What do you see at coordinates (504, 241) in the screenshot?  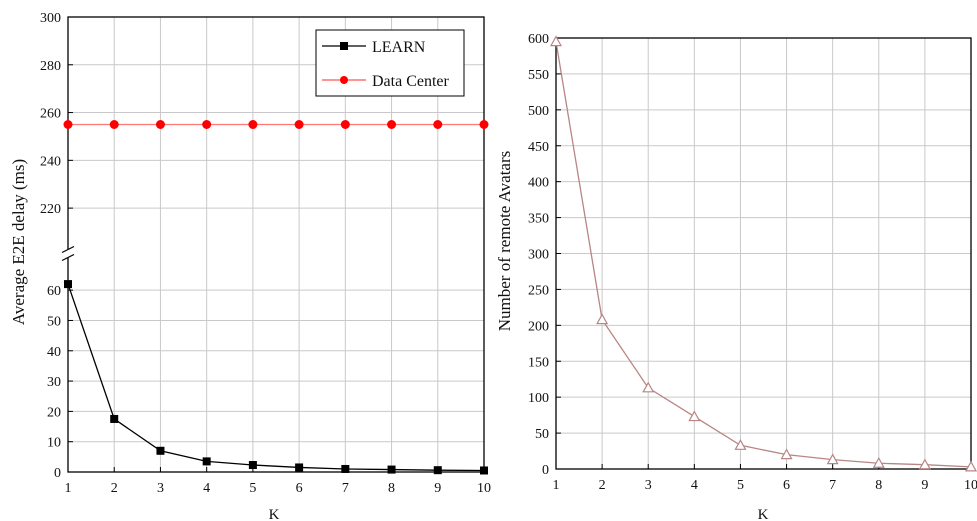 I see `avatars-chart-y-axis-label: Number of remote Avatars` at bounding box center [504, 241].